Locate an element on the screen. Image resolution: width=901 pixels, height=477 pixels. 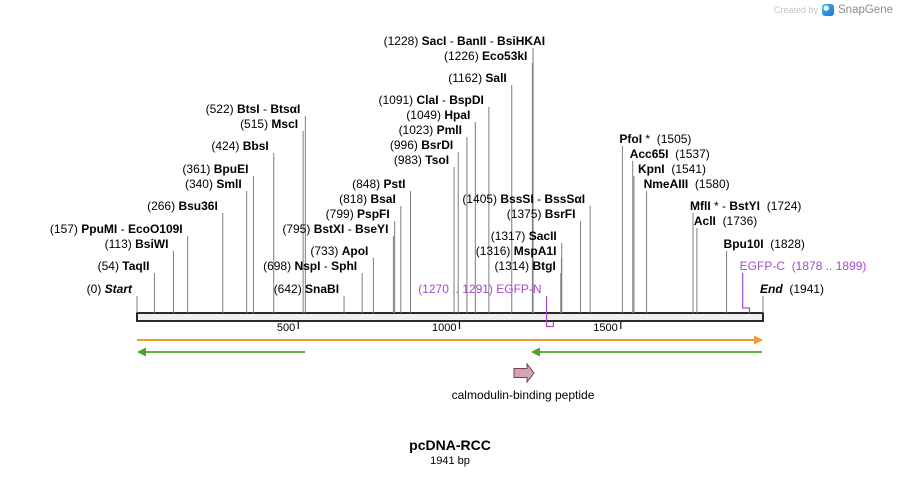
label-text: ApoI is located at coordinates (355, 251).